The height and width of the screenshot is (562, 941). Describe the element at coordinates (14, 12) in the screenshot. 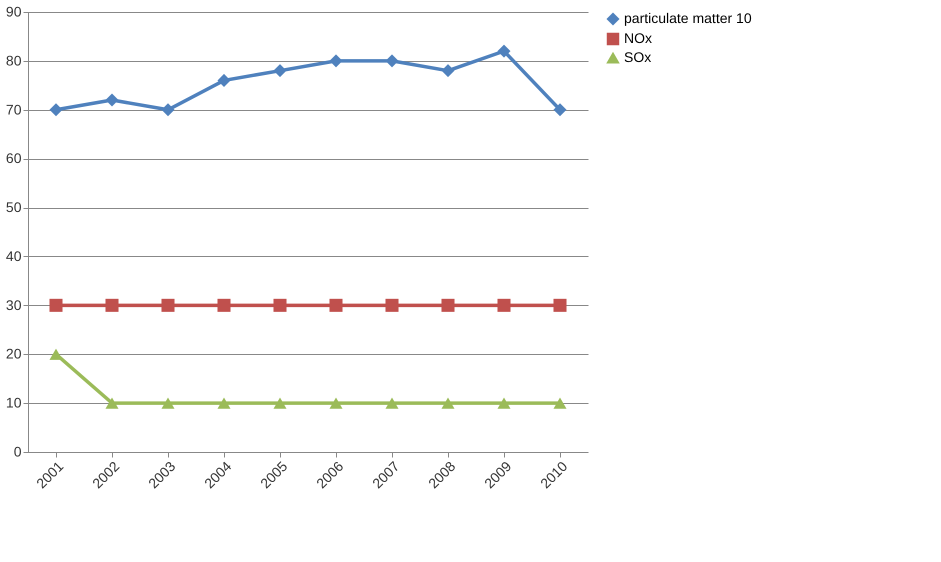

I see `y-tick-label: 90` at that location.